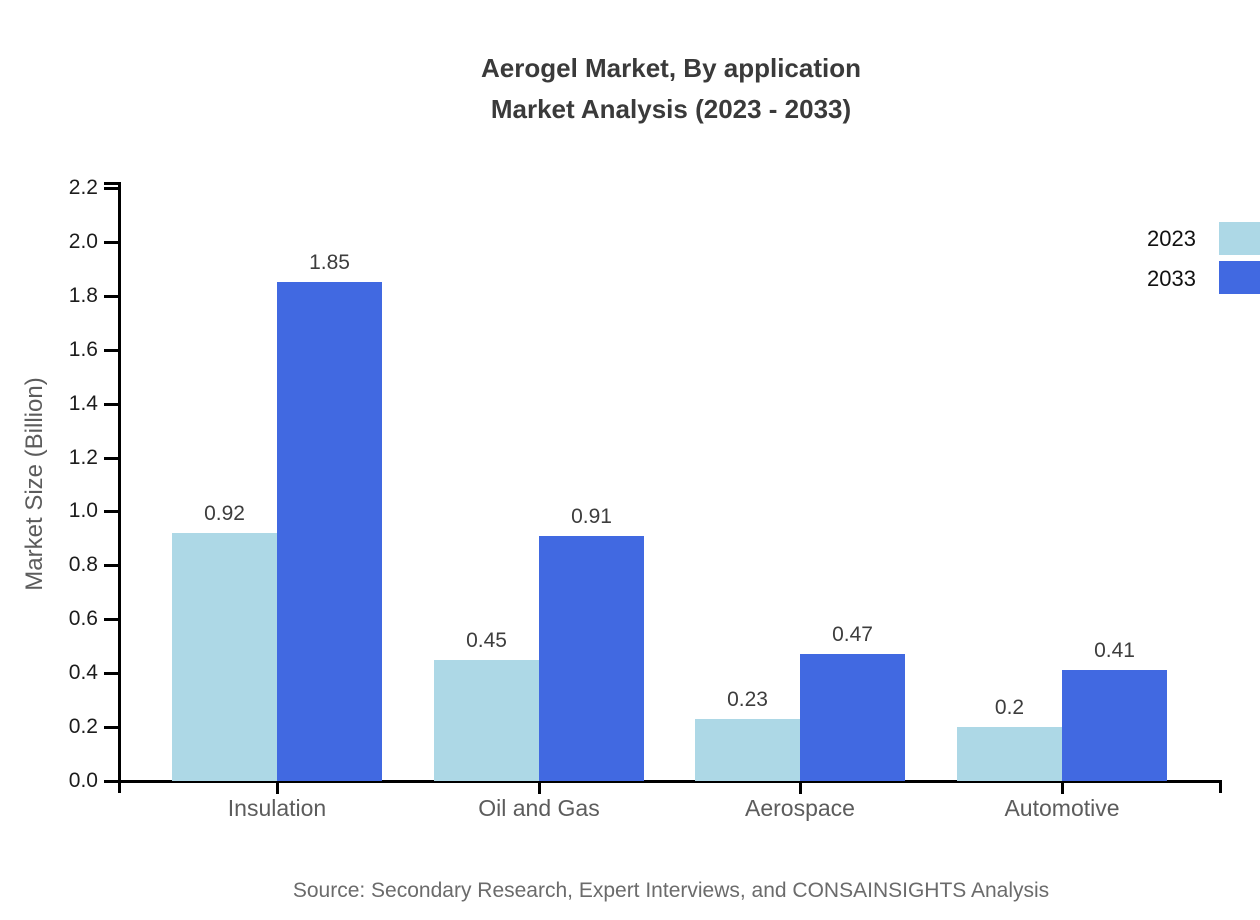  What do you see at coordinates (852, 634) in the screenshot?
I see `bar-value-label: 0.47` at bounding box center [852, 634].